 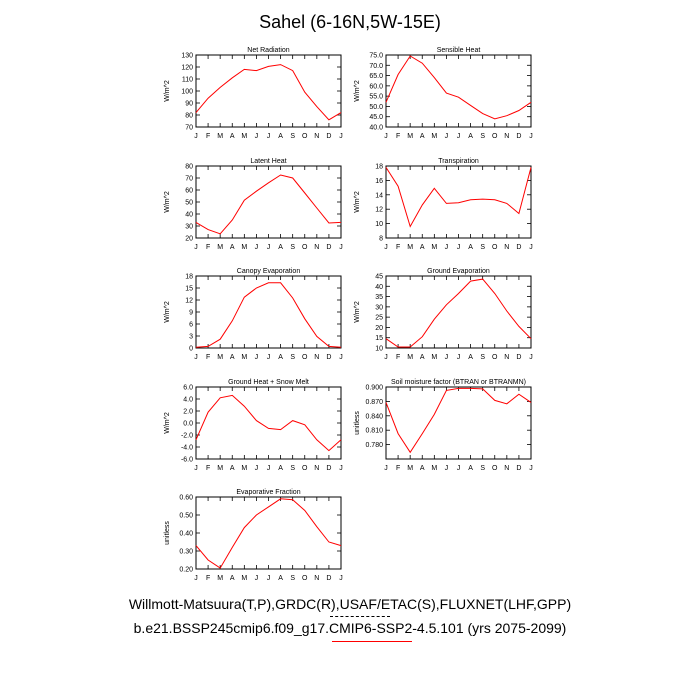 What do you see at coordinates (189, 289) in the screenshot?
I see `y-tick-label: 15` at bounding box center [189, 289].